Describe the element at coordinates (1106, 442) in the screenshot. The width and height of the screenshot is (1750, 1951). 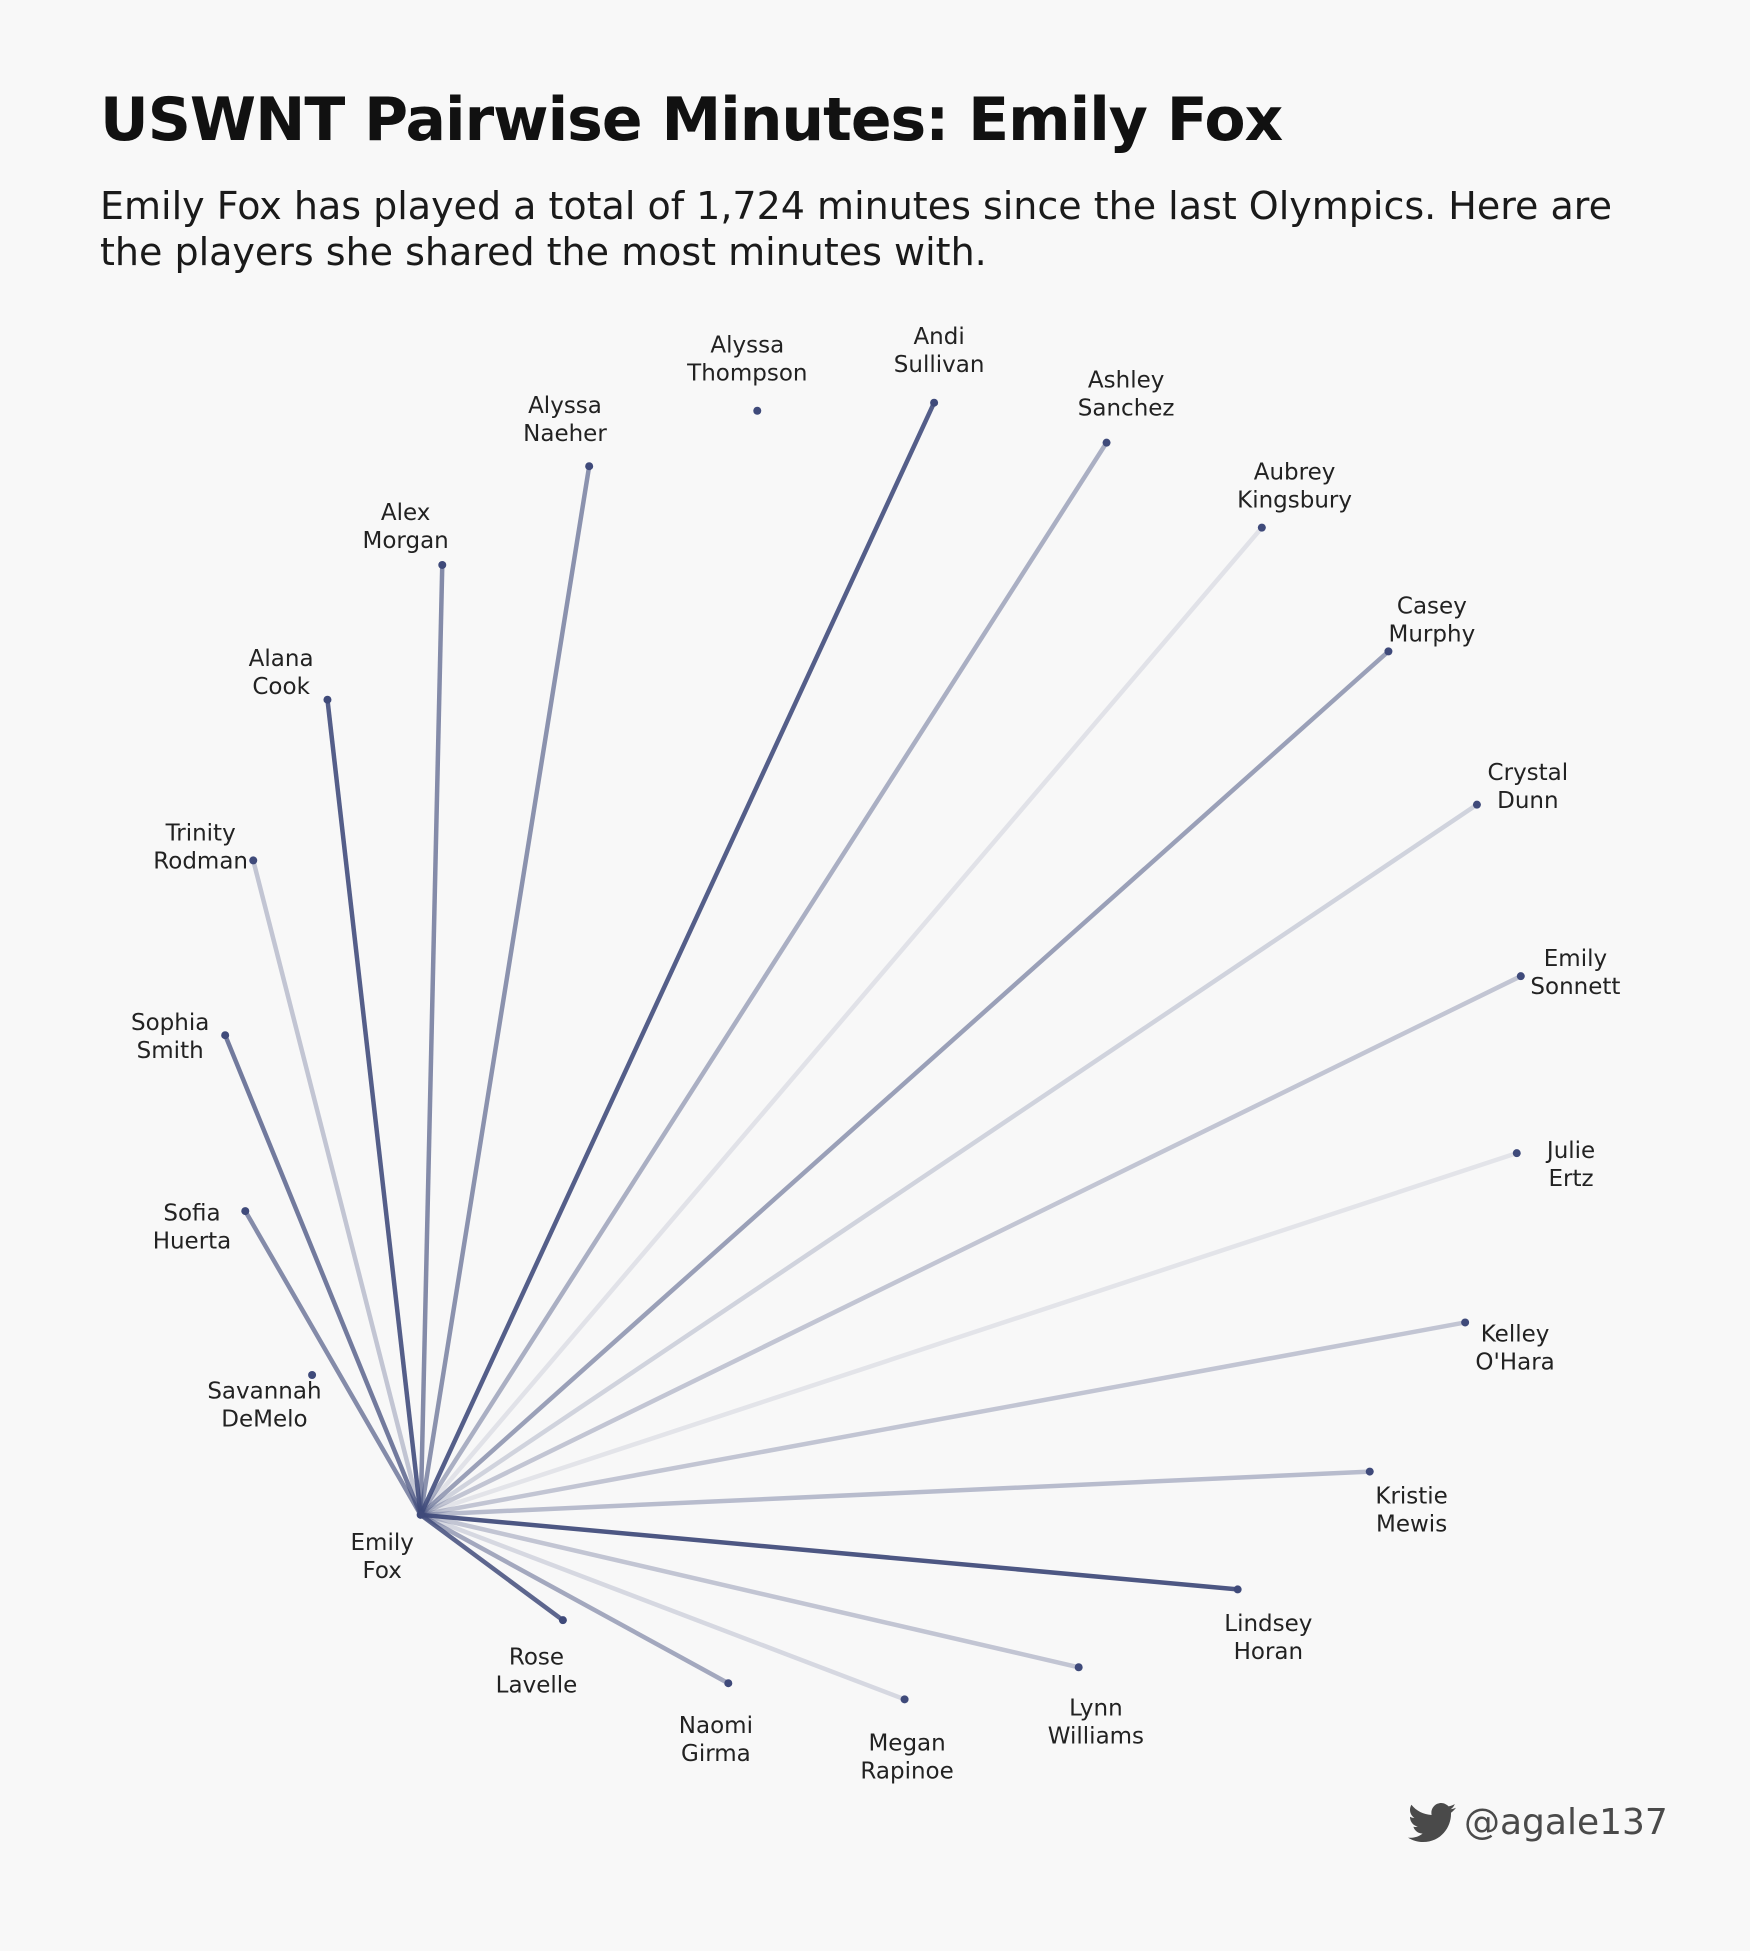
I see `node-ashley-sanchez` at that location.